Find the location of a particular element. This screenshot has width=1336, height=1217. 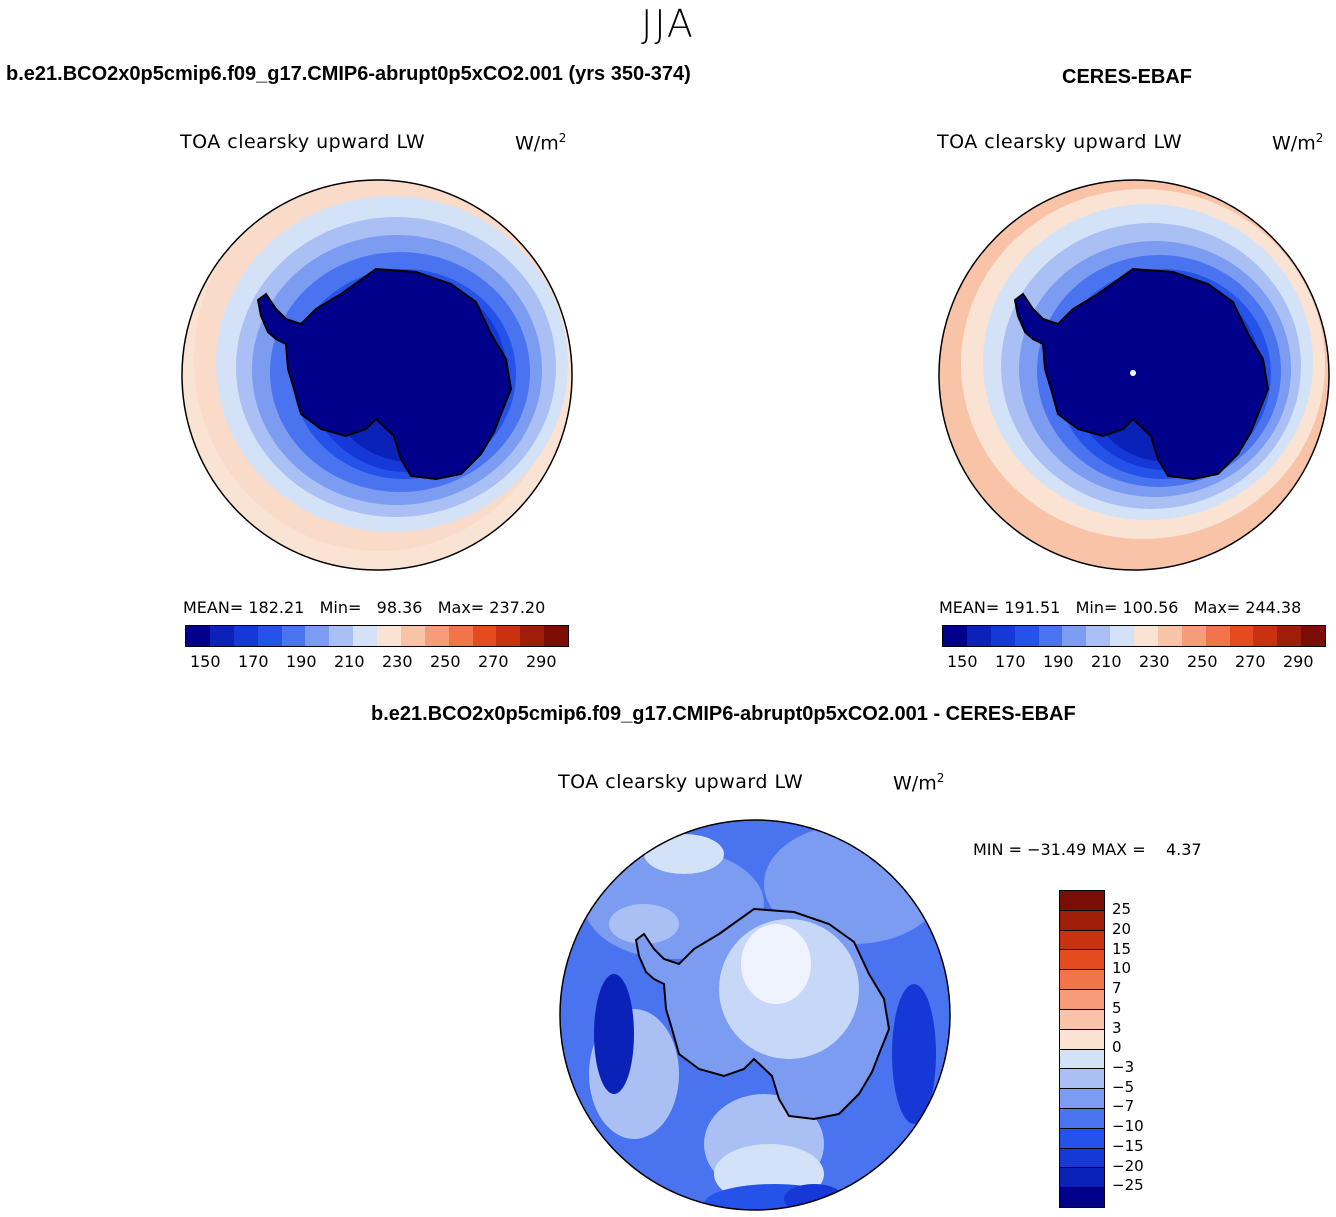

colorbar-tick: −15 is located at coordinates (1128, 1146).